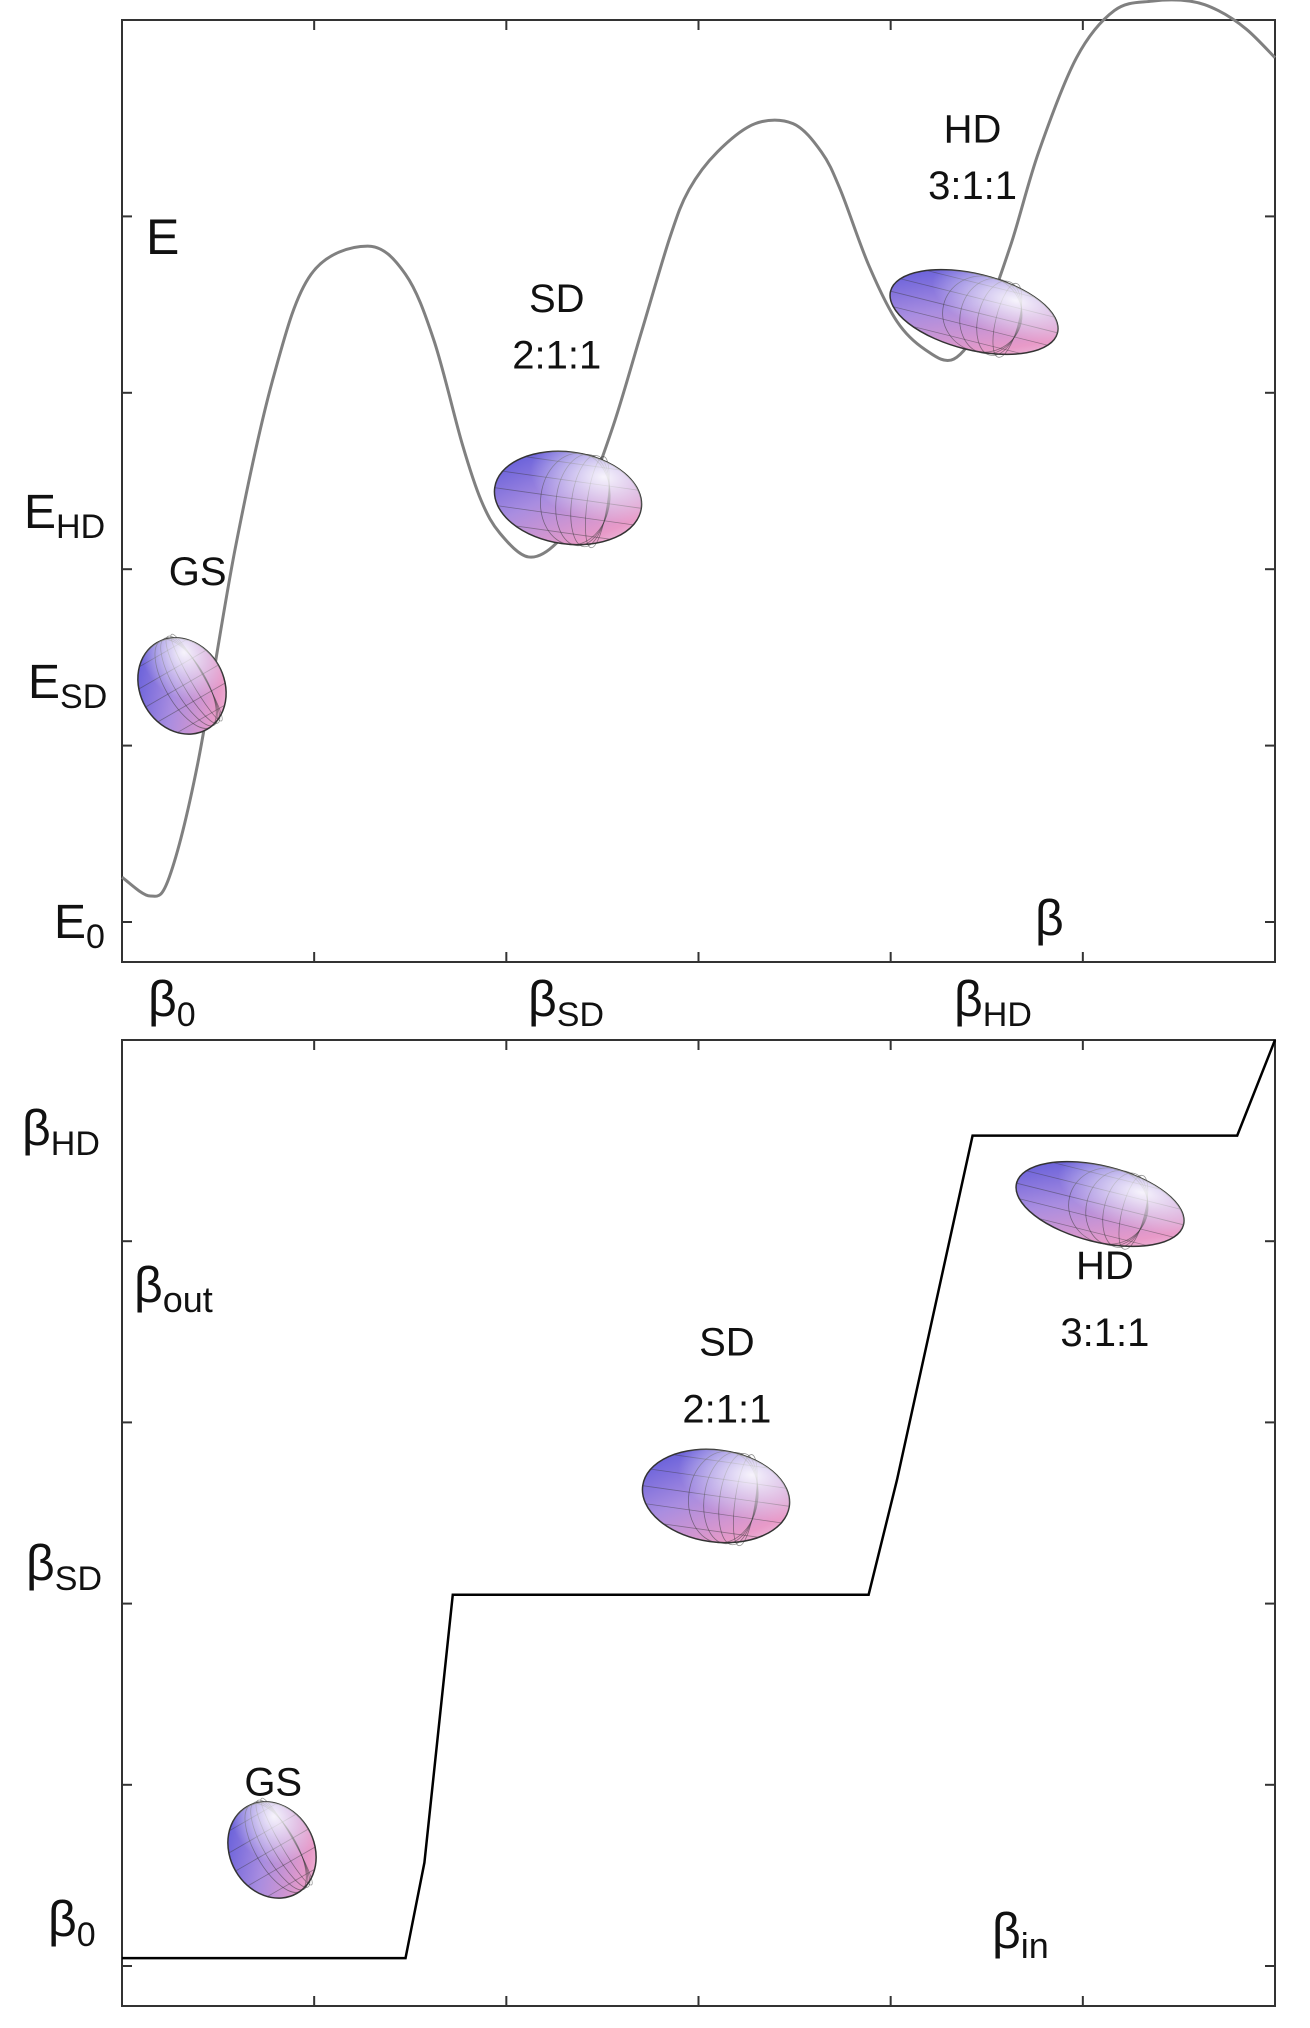 This screenshot has height=2028, width=1310. Describe the element at coordinates (64, 1566) in the screenshot. I see `y-tick-label-beta-sd: βSD` at that location.